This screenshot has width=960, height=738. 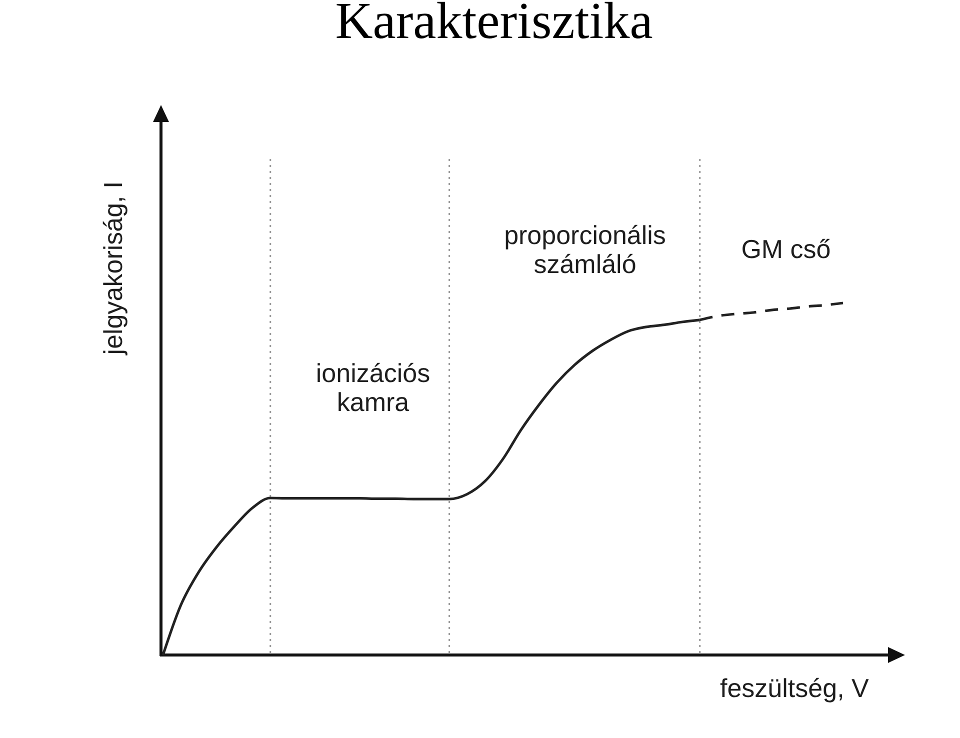 I want to click on x-axis-title: feszültség, V, so click(x=795, y=688).